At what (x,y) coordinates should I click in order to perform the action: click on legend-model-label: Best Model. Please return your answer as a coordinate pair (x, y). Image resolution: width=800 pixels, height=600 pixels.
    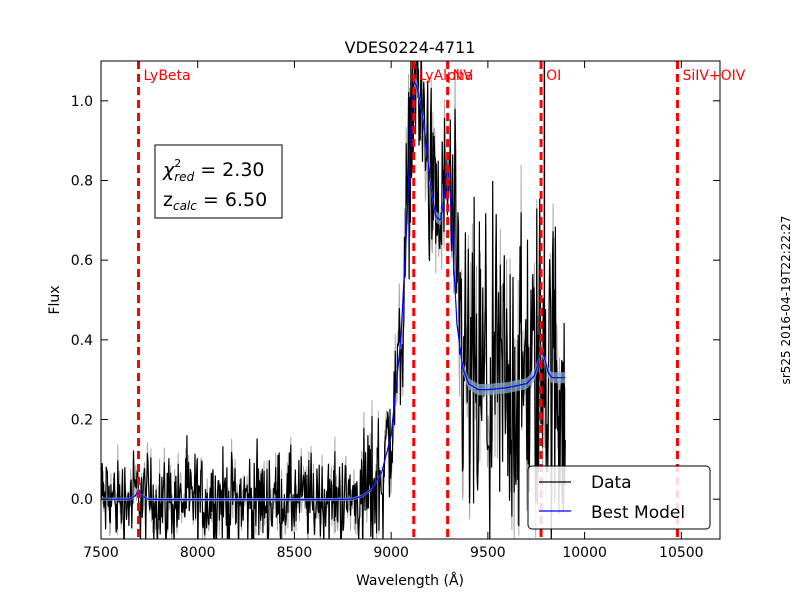
    Looking at the image, I should click on (638, 513).